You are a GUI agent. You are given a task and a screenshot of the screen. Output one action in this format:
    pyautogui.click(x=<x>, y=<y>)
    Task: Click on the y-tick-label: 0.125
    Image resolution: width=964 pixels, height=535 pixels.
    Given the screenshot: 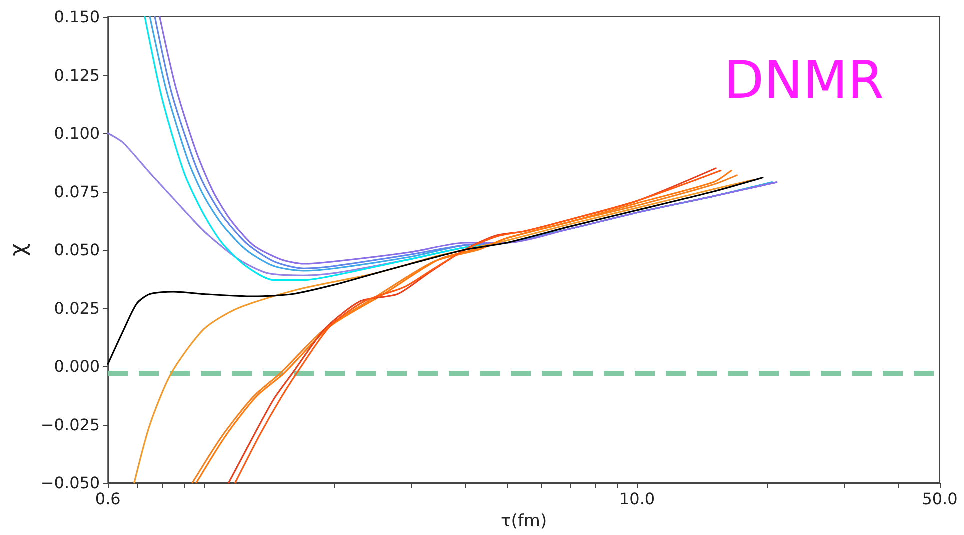 What is the action you would take?
    pyautogui.click(x=77, y=75)
    